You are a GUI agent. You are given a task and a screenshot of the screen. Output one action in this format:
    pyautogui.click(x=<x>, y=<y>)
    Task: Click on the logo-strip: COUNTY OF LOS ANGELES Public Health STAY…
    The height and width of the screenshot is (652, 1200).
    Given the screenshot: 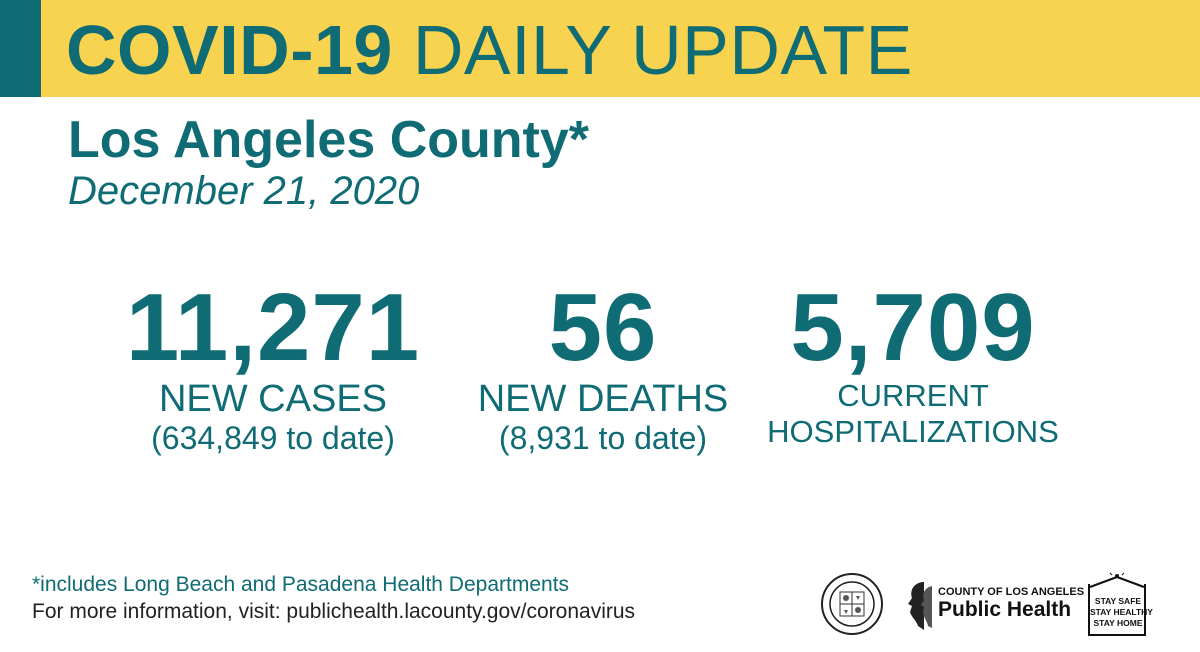 What is the action you would take?
    pyautogui.click(x=1000, y=605)
    